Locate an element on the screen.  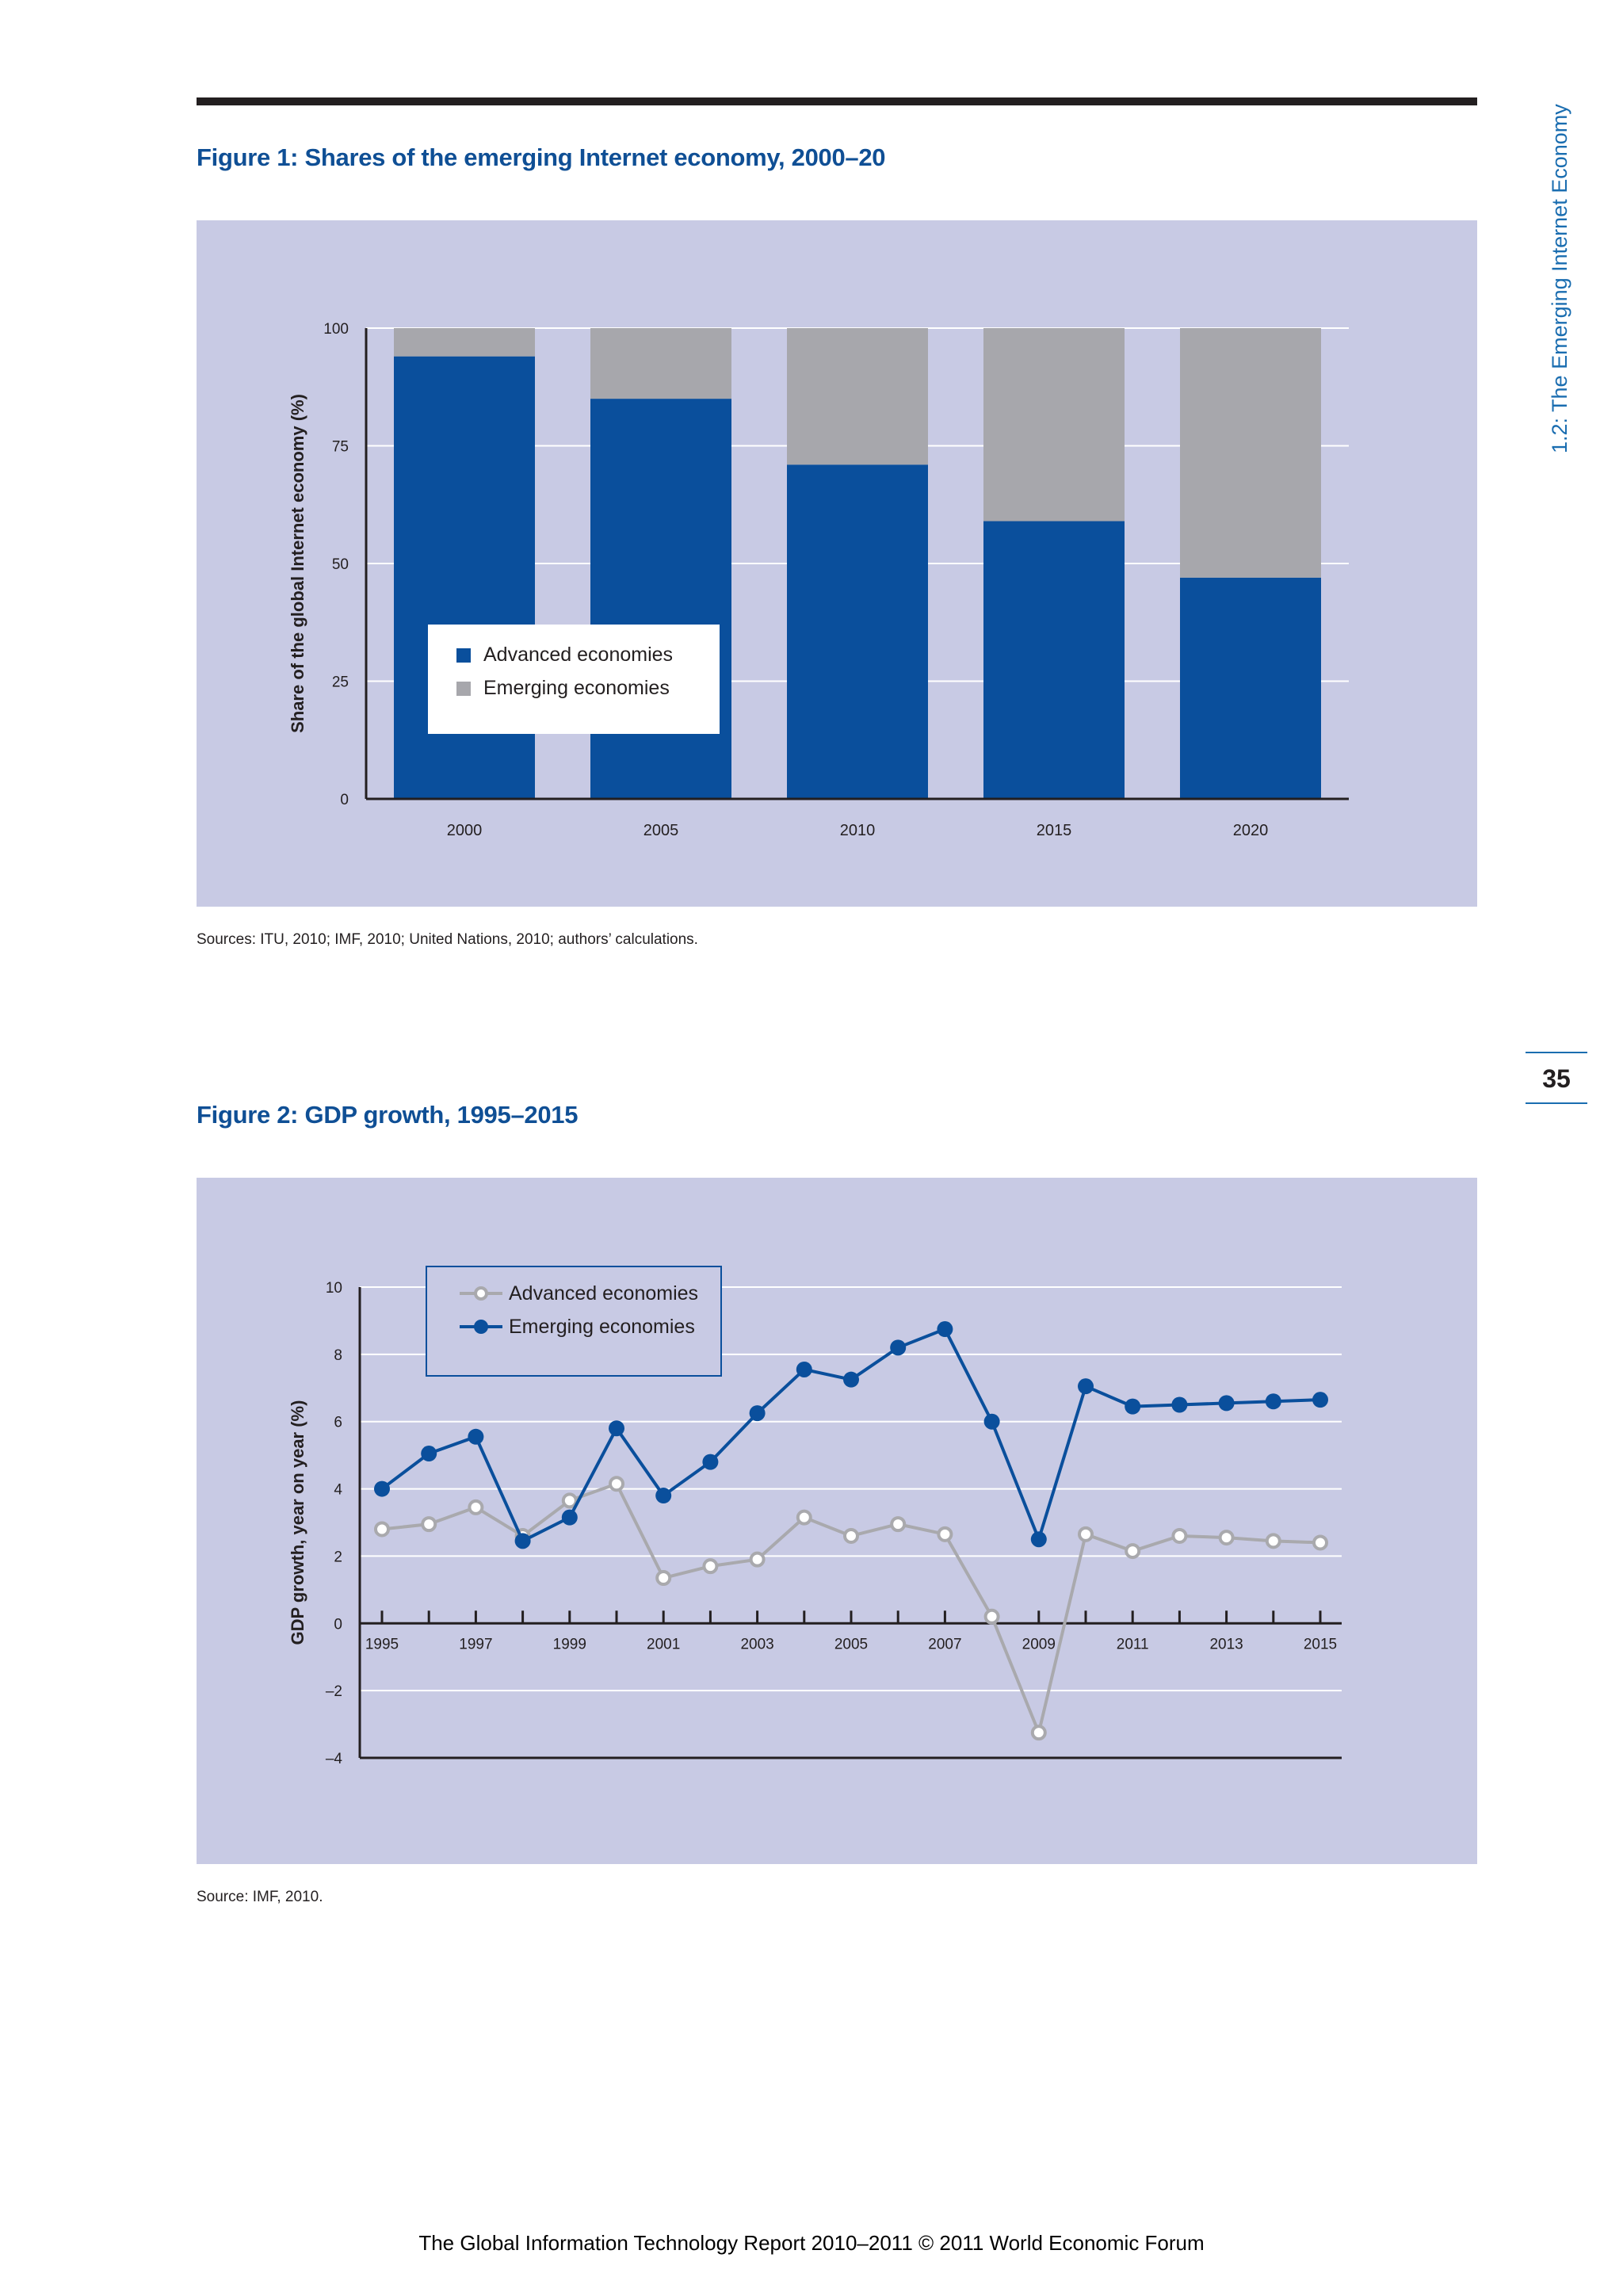
x-tick-label: 2013 is located at coordinates (1226, 1644).